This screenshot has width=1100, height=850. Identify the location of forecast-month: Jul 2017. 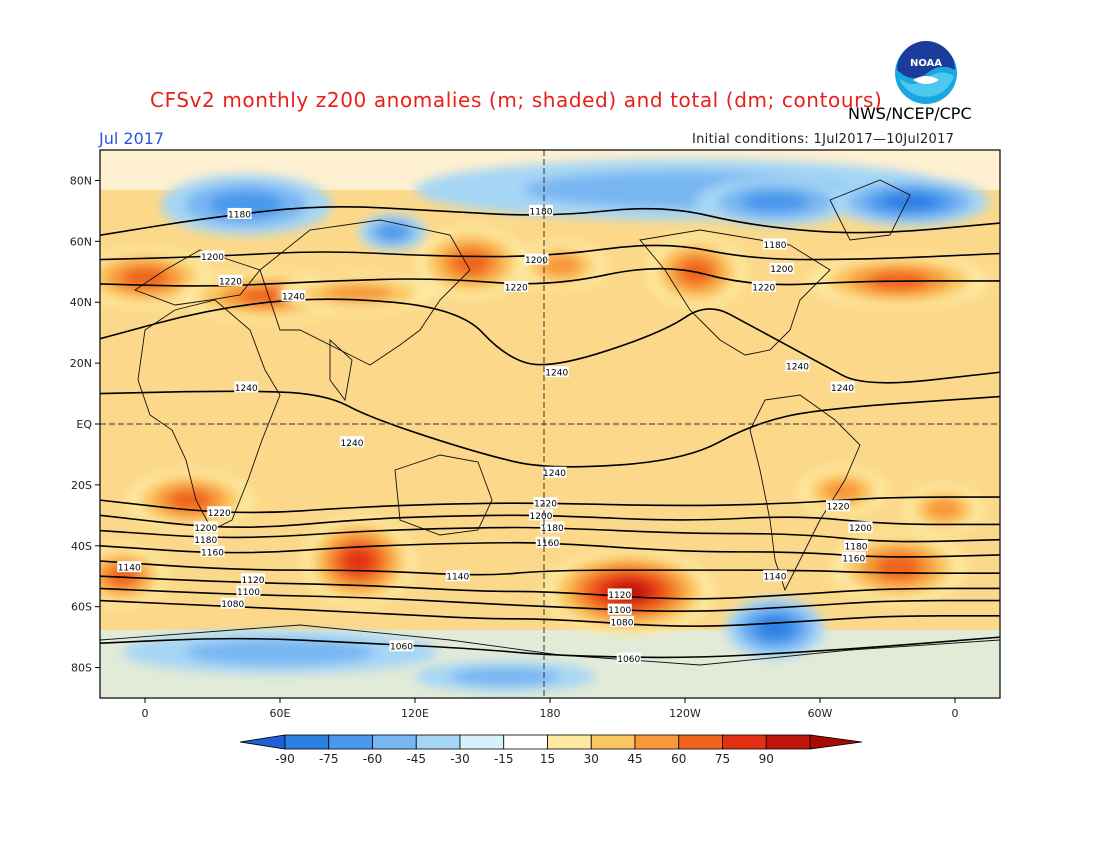
(132, 138).